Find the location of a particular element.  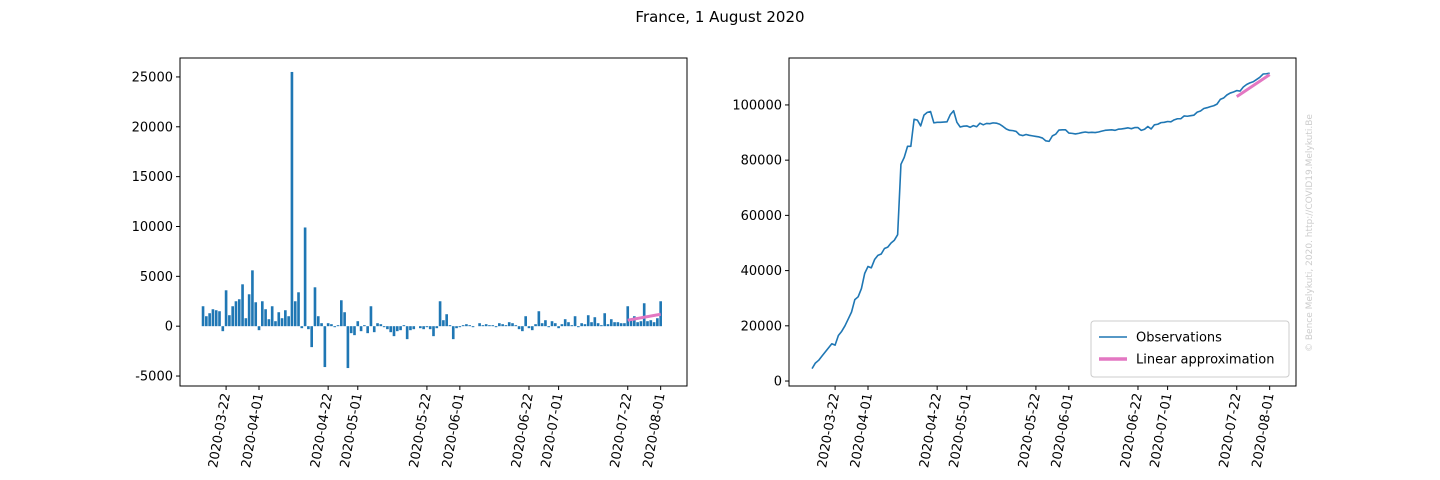

x-tick-label: 2020-06-22 is located at coordinates (1132, 430).